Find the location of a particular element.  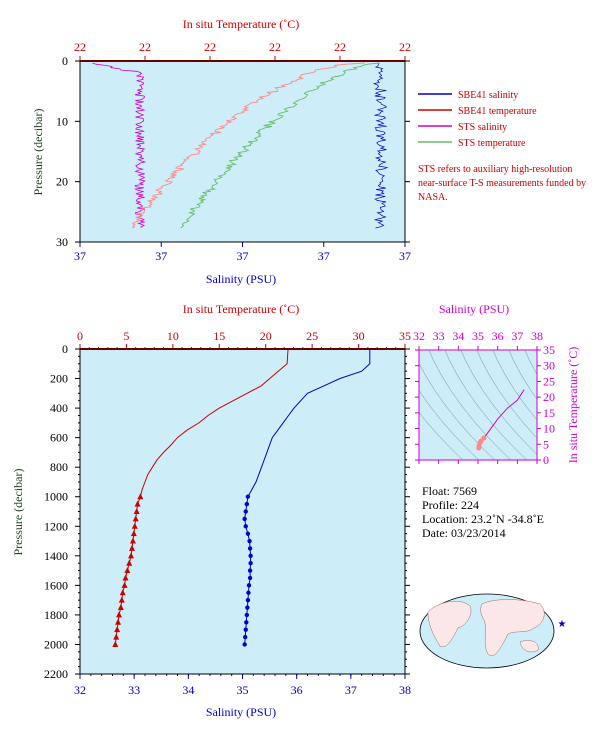

ts-sal-tick-label: 36 is located at coordinates (498, 336).